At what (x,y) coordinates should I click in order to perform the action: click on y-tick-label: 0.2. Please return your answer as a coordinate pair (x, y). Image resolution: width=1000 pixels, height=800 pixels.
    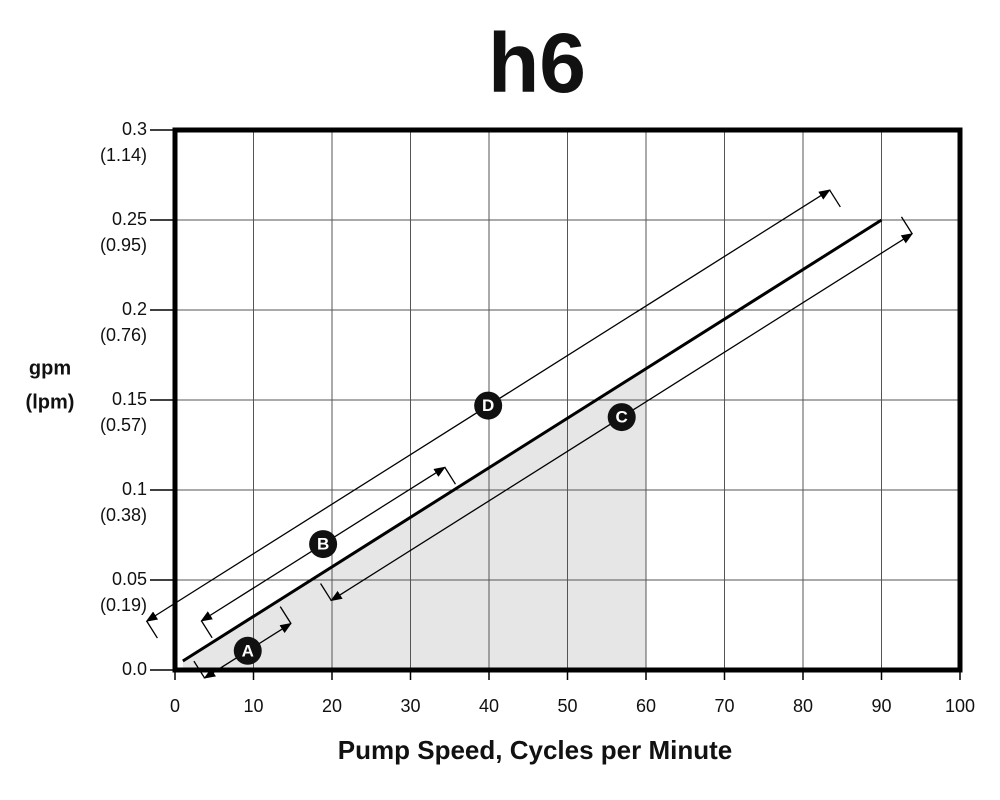
    Looking at the image, I should click on (134, 309).